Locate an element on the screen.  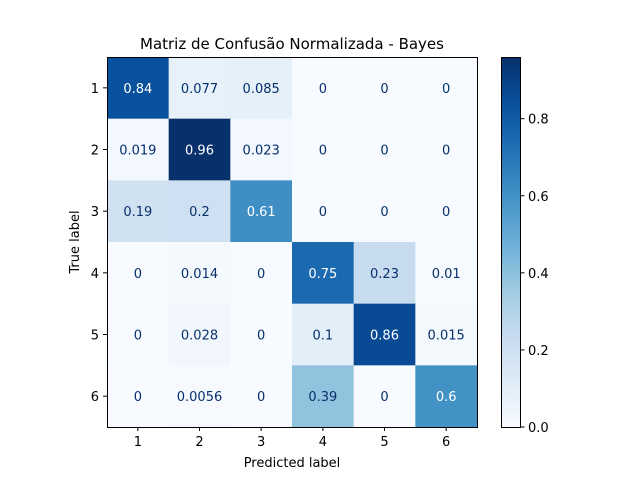
colorbar is located at coordinates (511, 242).